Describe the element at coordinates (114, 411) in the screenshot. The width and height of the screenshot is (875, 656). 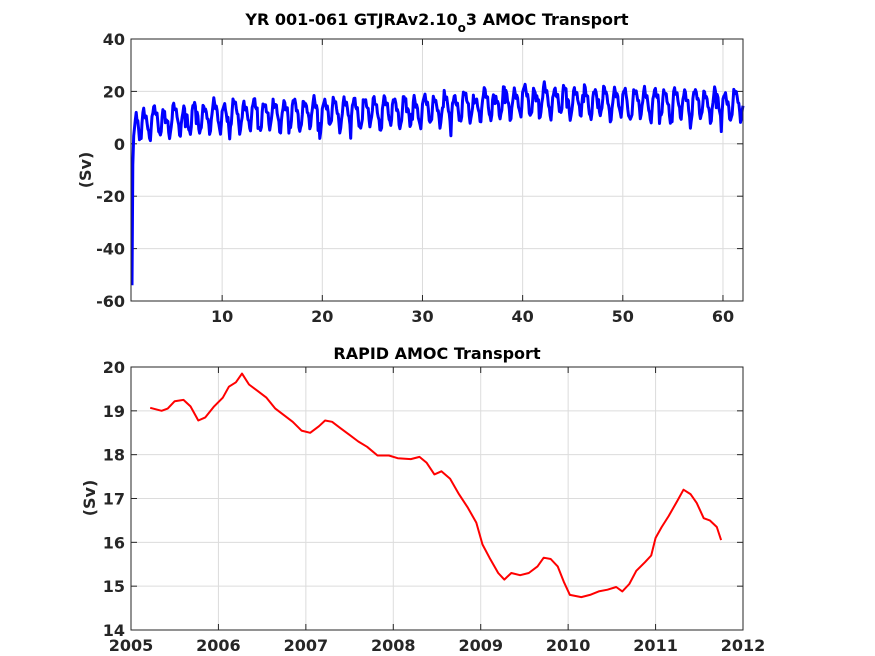
I see `bottom-chart-y-tick-label: 19` at that location.